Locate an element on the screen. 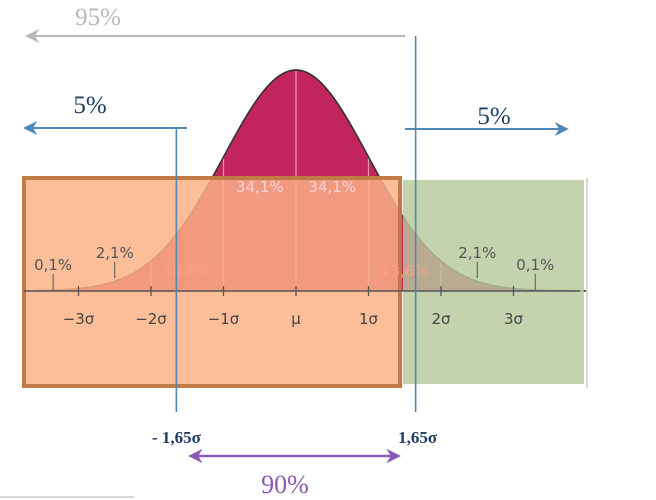  x-axis-tick-labels: −3σ −2σ −1σ μ 1σ 2σ 3σ is located at coordinates (293, 319).